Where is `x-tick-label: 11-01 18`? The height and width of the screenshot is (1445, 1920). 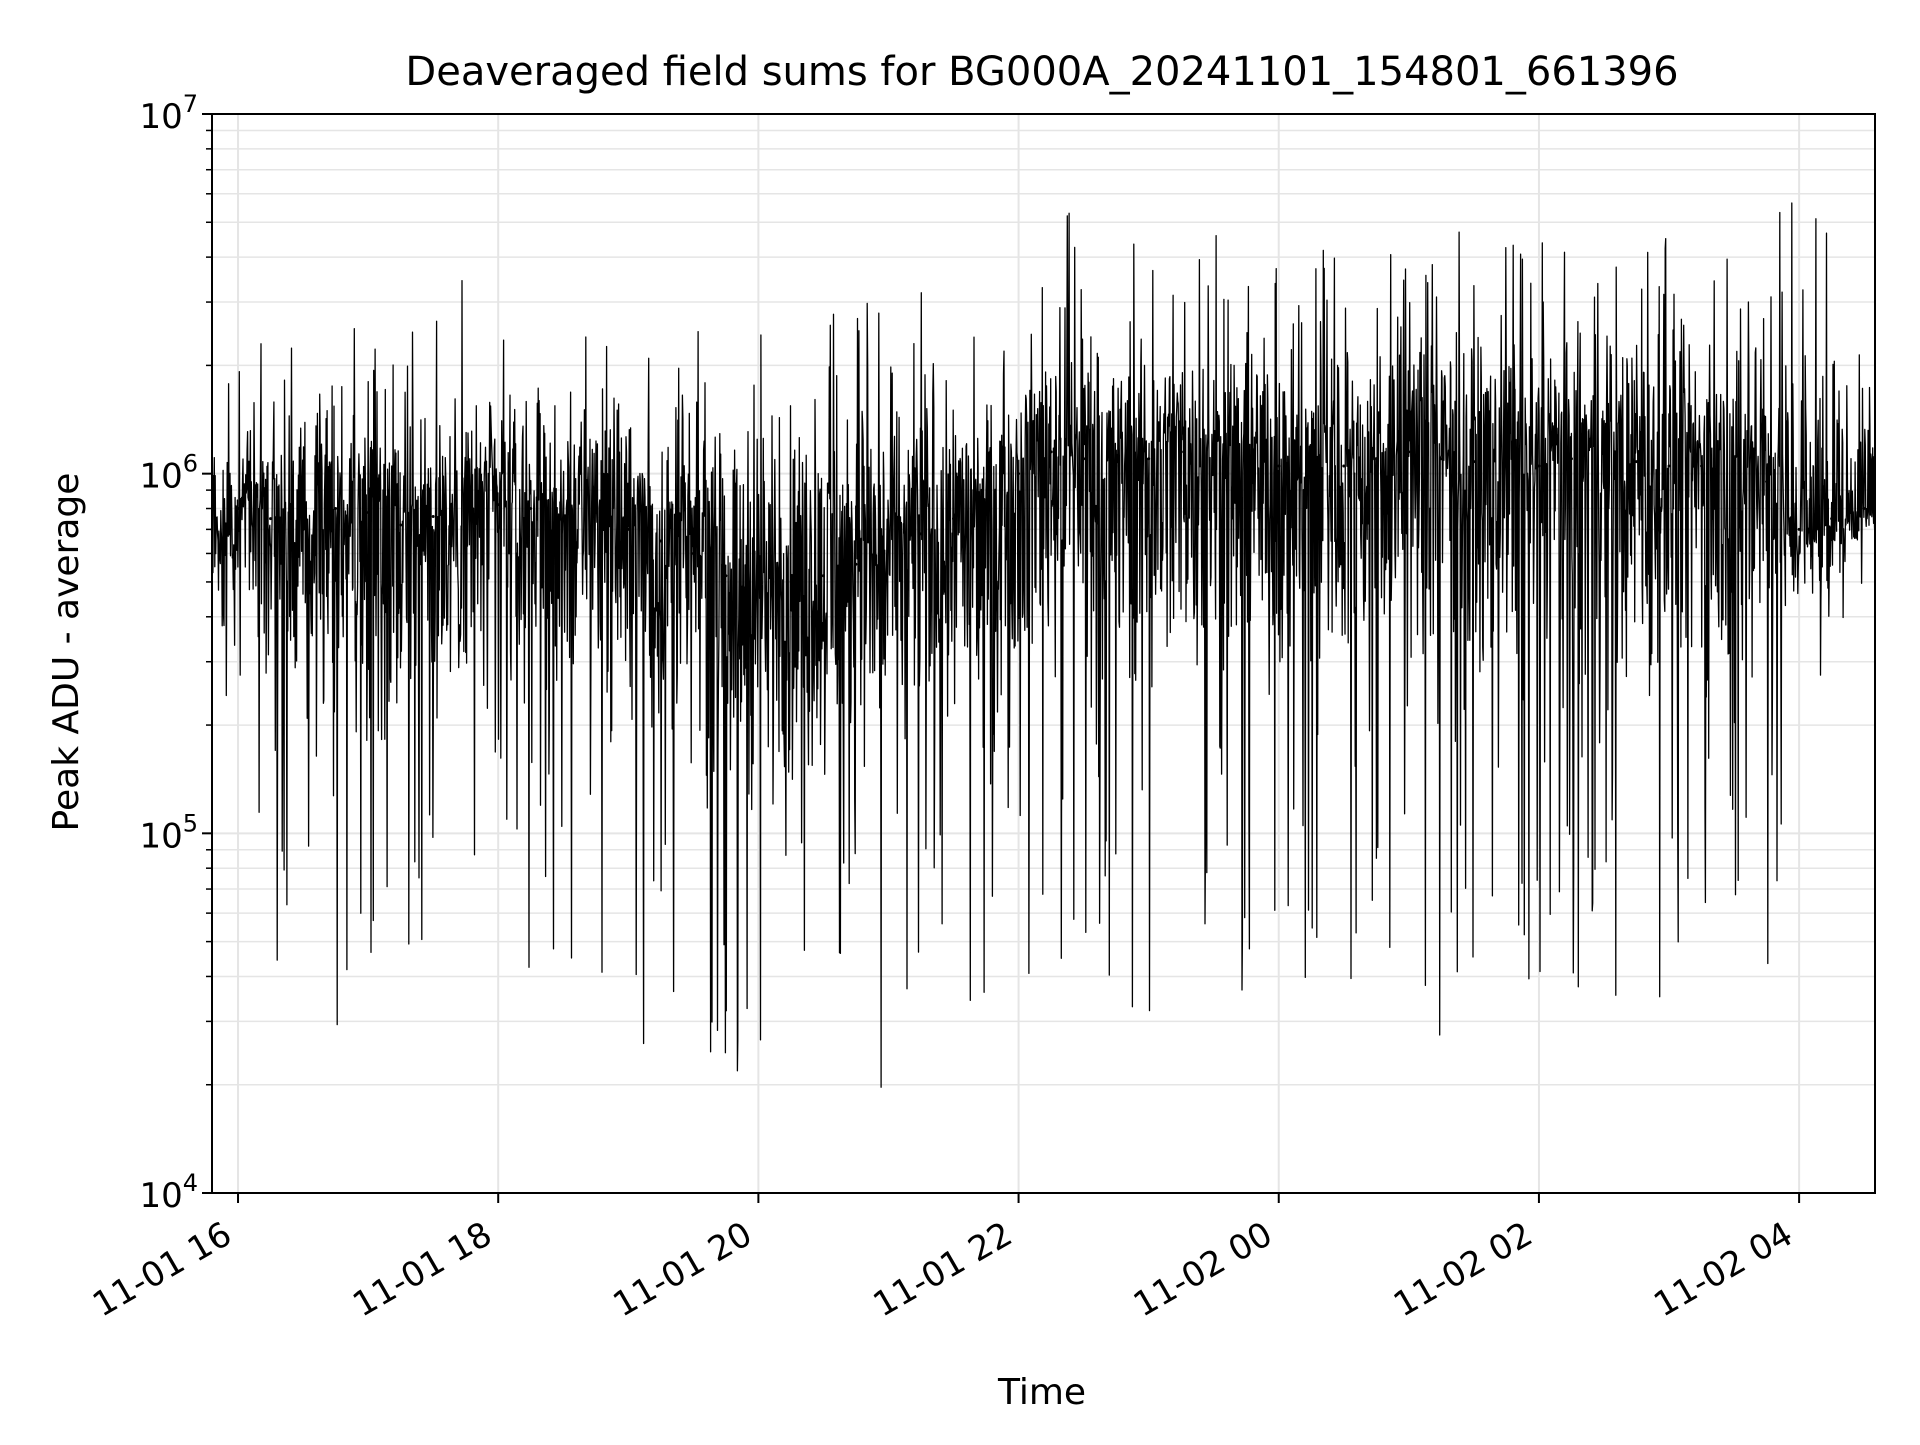
x-tick-label: 11-01 18 is located at coordinates (422, 1269).